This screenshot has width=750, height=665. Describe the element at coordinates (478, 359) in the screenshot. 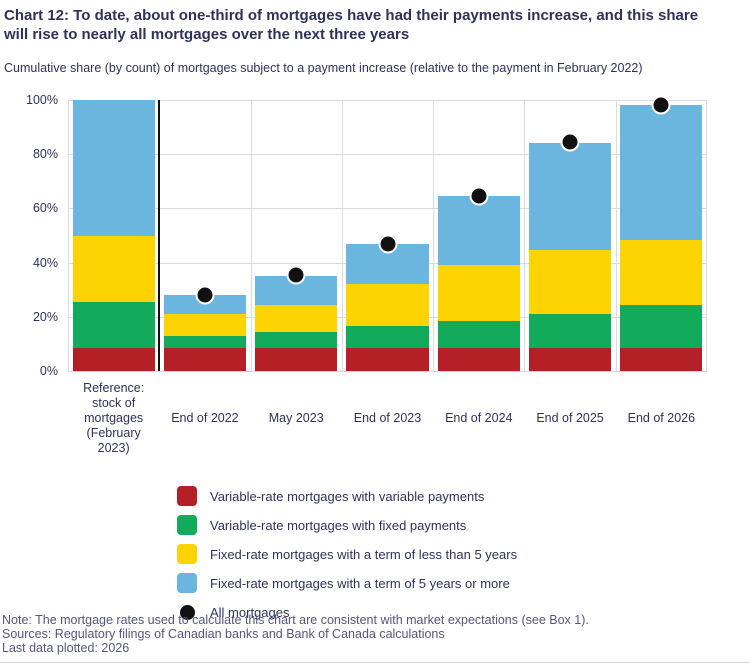

I see `bar-segment-cat4-series0` at that location.